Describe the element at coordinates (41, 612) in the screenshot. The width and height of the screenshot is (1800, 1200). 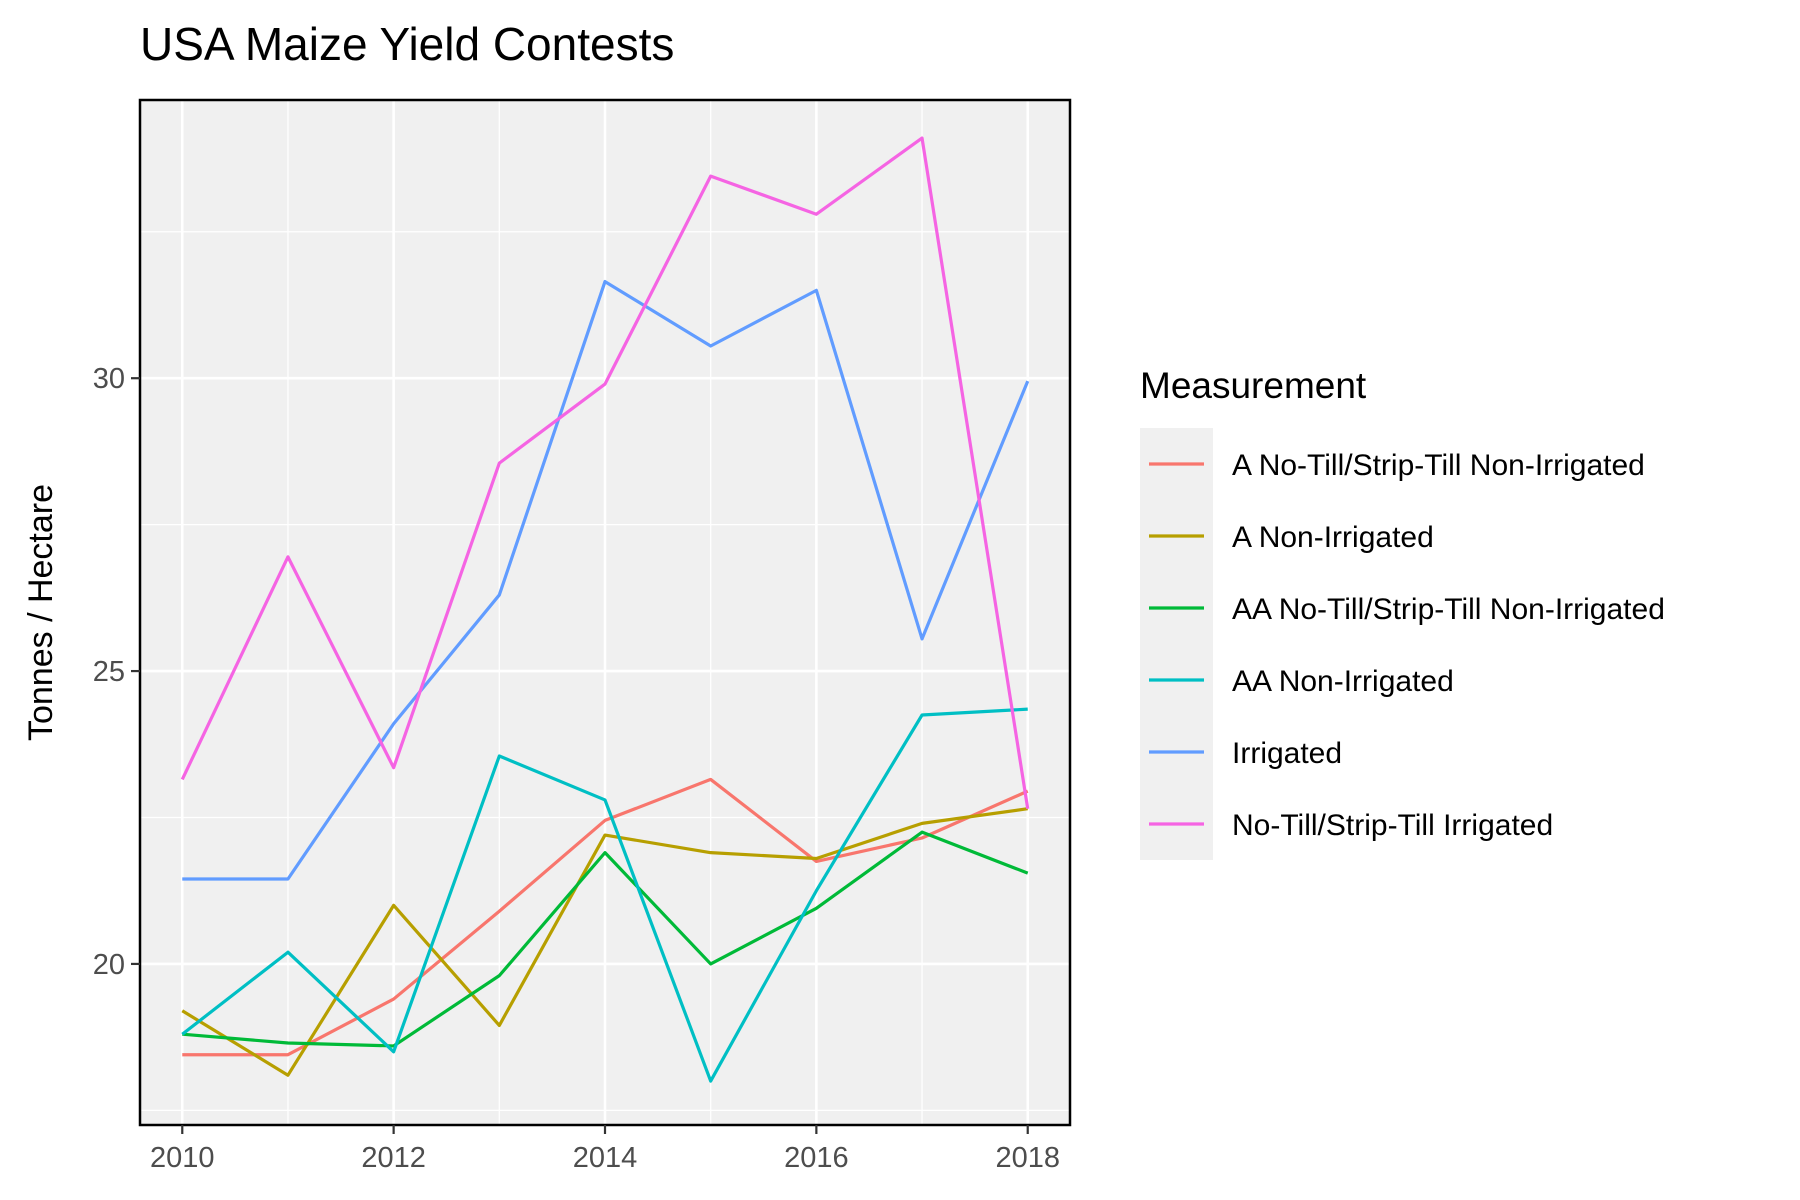
I see `y-axis-title: Tonnes / Hectare` at that location.